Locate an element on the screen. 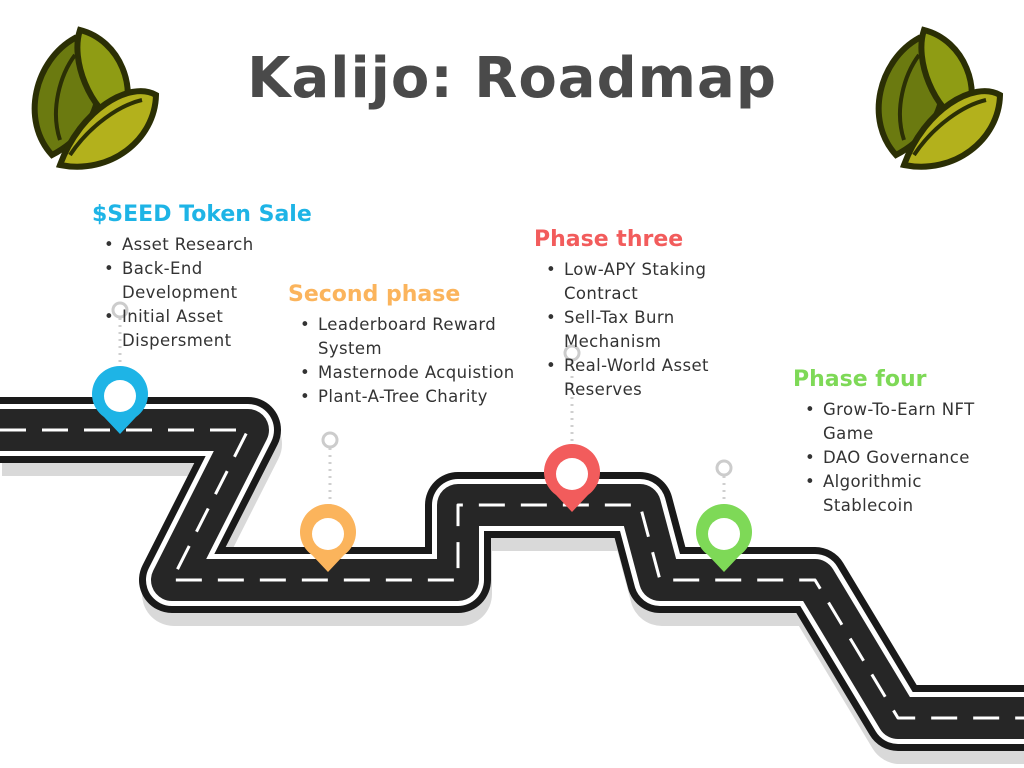 This screenshot has width=1024, height=768. list-item: Algorithmic Stablecoin is located at coordinates (893, 494).